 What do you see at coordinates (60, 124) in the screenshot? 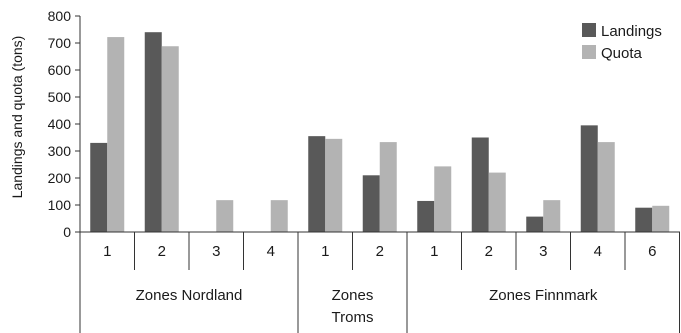
I see `y-tick-label: 400` at bounding box center [60, 124].